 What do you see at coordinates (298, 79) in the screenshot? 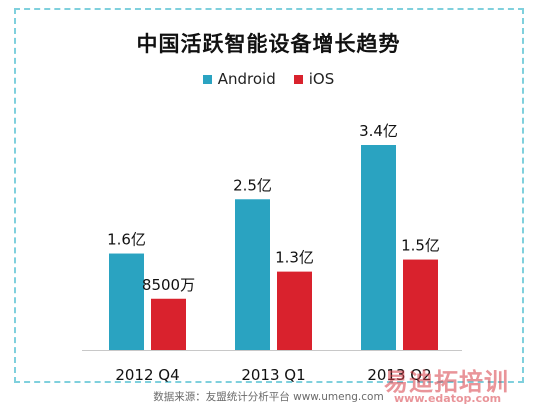
I see `legend-swatch-ios` at bounding box center [298, 79].